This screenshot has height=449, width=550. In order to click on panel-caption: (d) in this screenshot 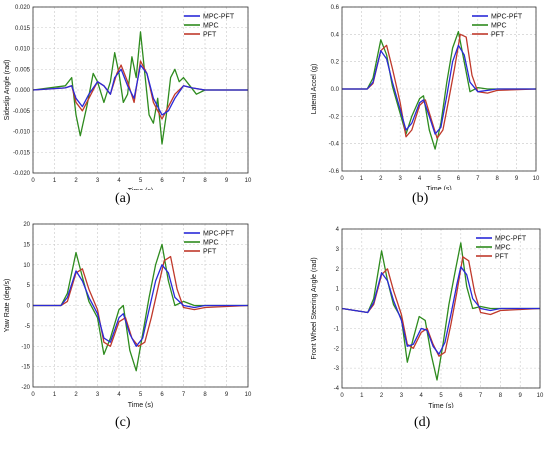, I will do `click(422, 422)`.